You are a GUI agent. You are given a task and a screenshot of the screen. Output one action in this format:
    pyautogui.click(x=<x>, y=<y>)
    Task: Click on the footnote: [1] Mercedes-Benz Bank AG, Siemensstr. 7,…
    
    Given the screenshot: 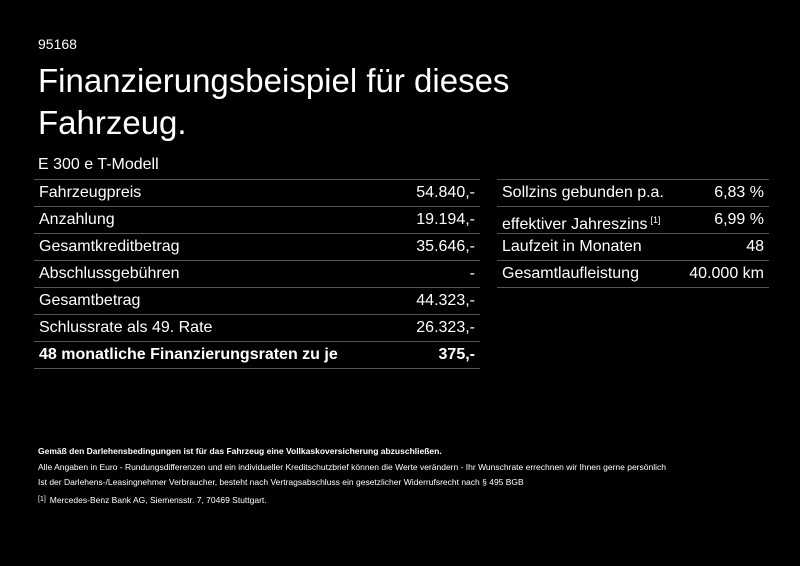 What is the action you would take?
    pyautogui.click(x=152, y=500)
    